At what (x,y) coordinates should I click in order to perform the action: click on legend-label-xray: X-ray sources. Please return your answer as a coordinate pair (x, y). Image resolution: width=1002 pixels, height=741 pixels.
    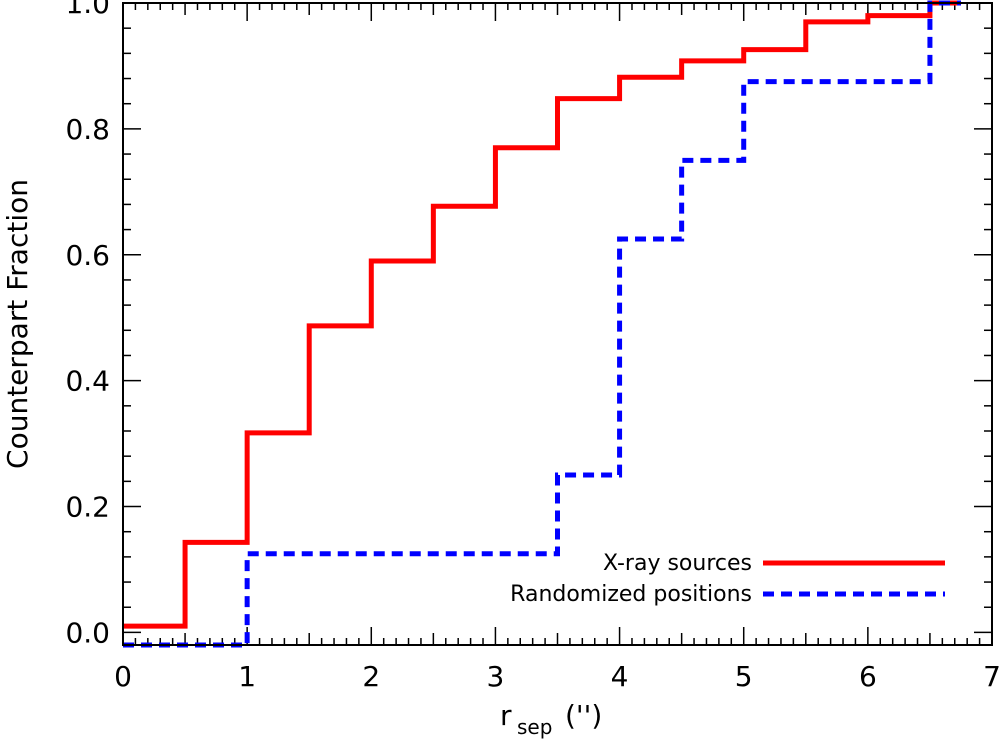
    Looking at the image, I should click on (677, 563).